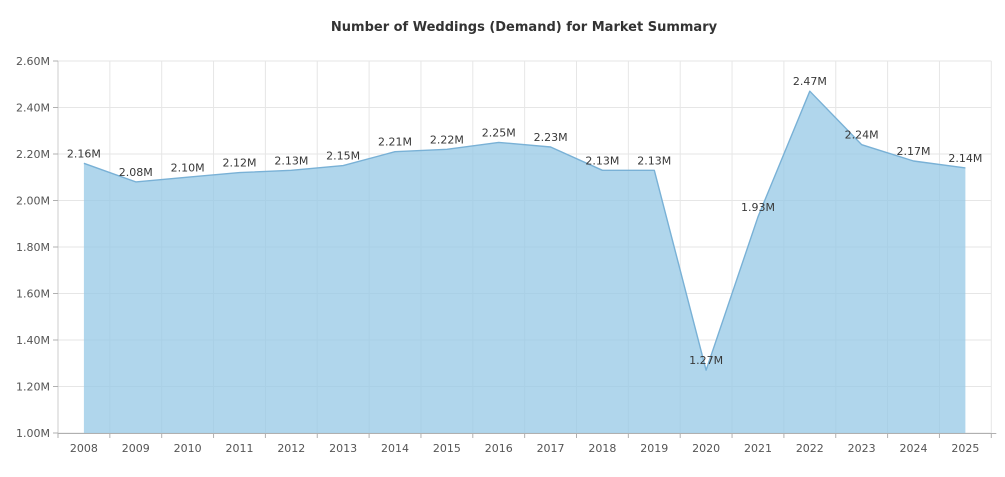 Image resolution: width=1005 pixels, height=477 pixels. Describe the element at coordinates (965, 158) in the screenshot. I see `data-label: 2.14M` at that location.